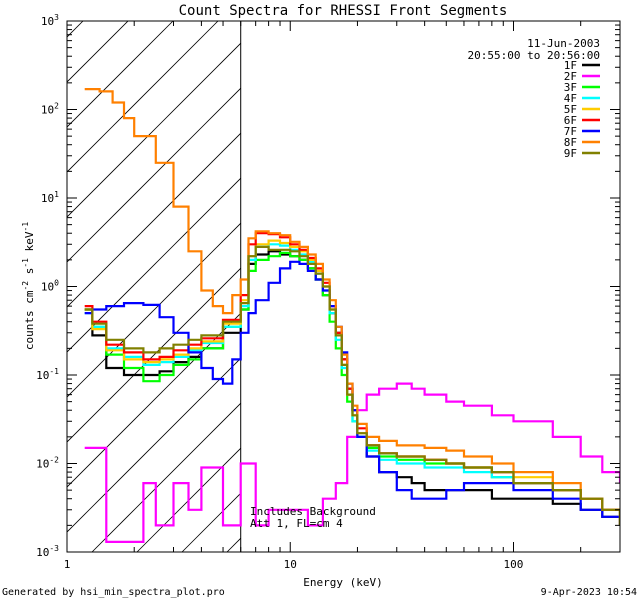 This screenshot has width=640, height=600. I want to click on y-tick-label: 10³, so click(50, 20).